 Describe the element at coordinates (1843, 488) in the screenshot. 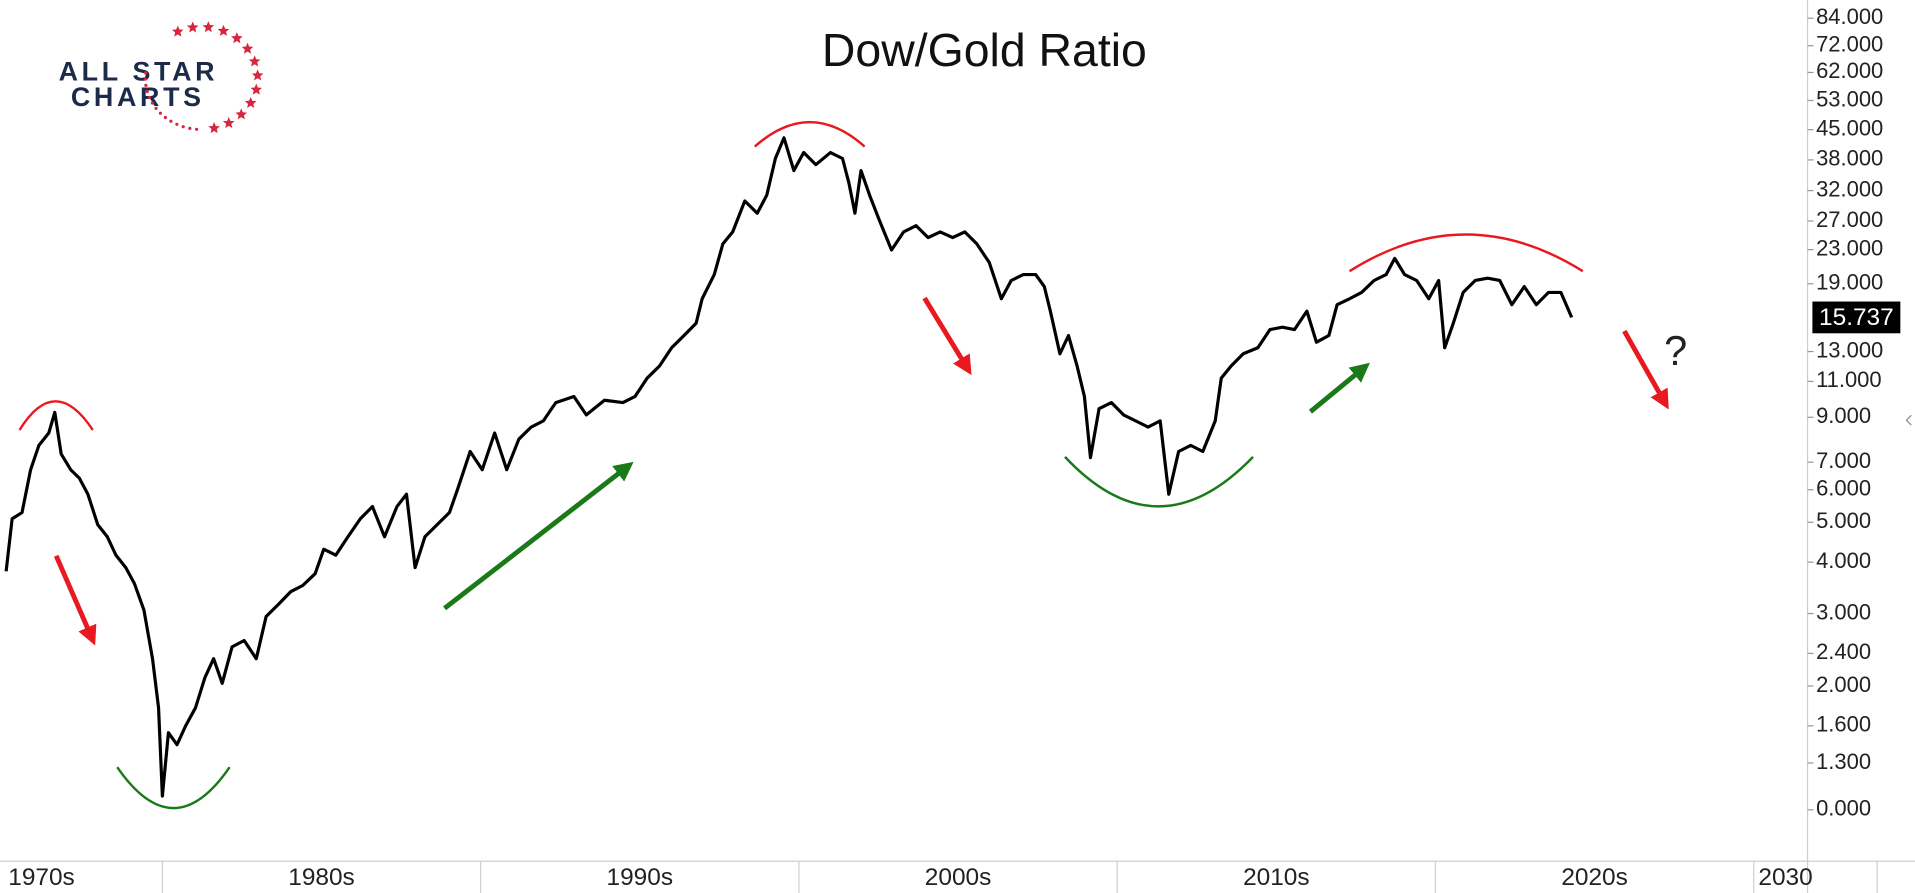

I see `y-tick-label: 6.000` at that location.